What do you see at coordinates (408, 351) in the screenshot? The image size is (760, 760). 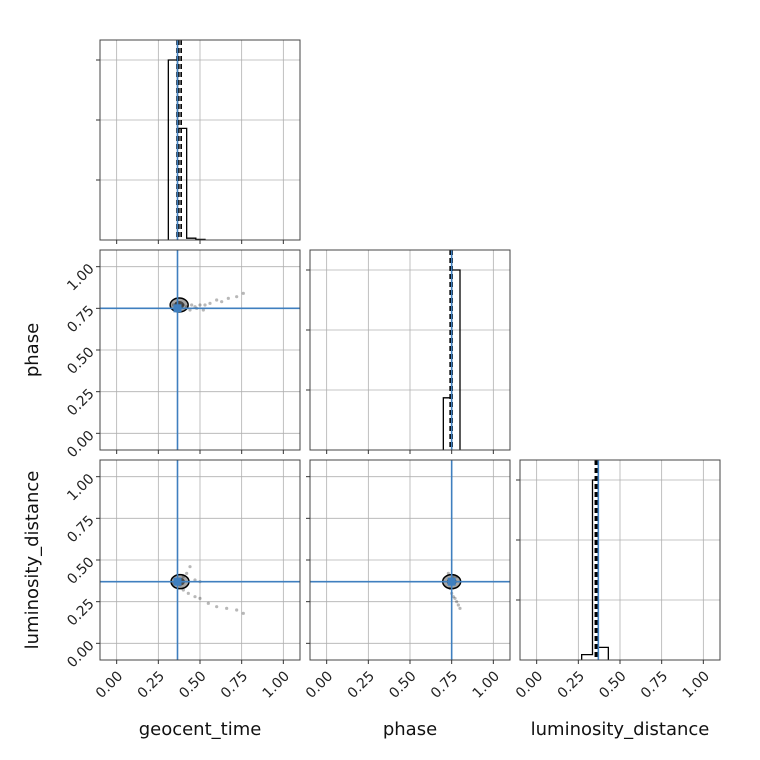 I see `histogram-phase` at bounding box center [408, 351].